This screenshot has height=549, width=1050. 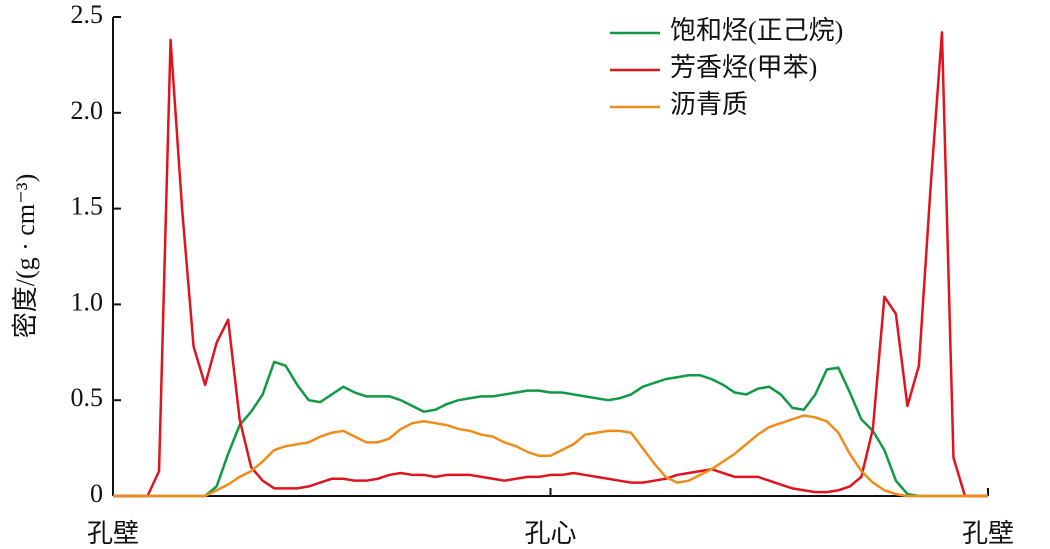 What do you see at coordinates (550, 456) in the screenshot?
I see `series-line` at bounding box center [550, 456].